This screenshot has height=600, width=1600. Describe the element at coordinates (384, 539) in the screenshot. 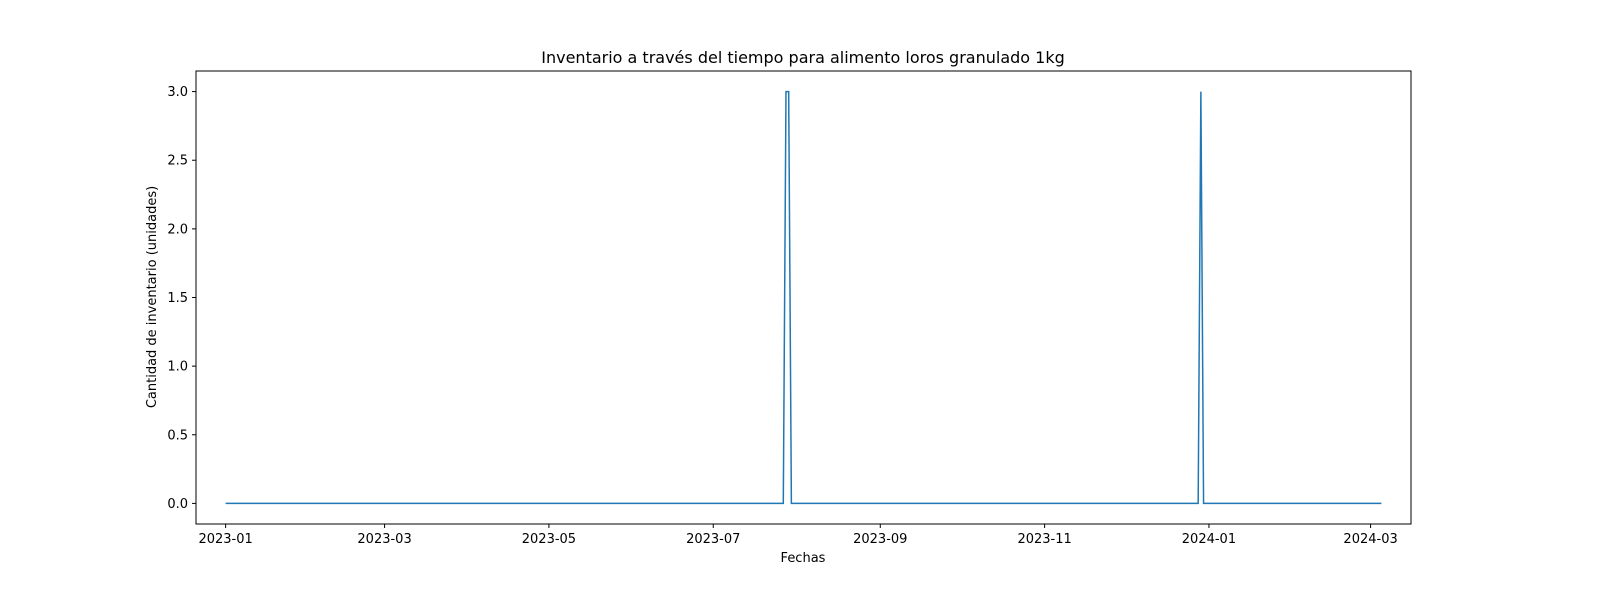

I see `x-tick-label: 2023-03` at that location.